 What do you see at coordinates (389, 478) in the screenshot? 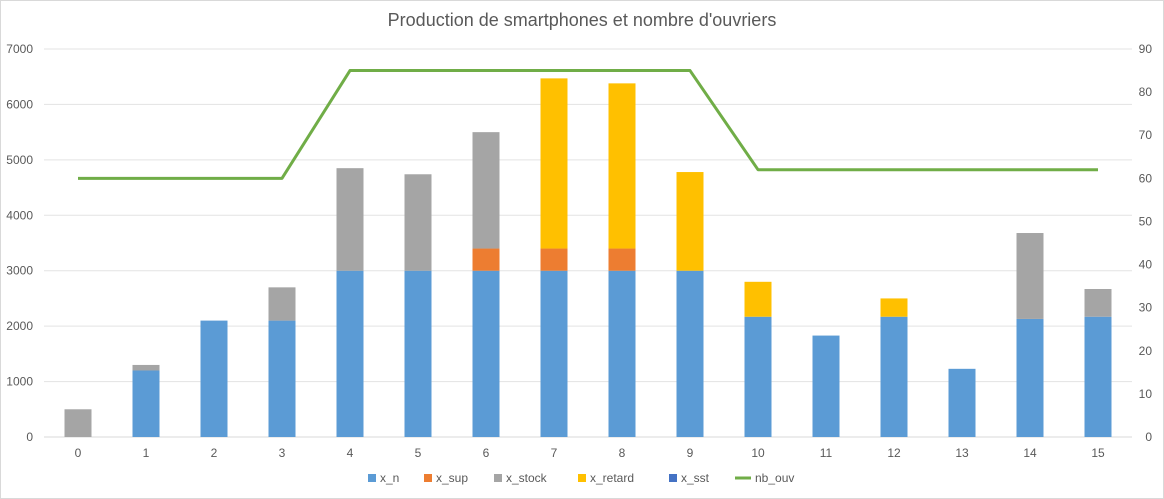
I see `legend-label-x_n: x_n` at bounding box center [389, 478].